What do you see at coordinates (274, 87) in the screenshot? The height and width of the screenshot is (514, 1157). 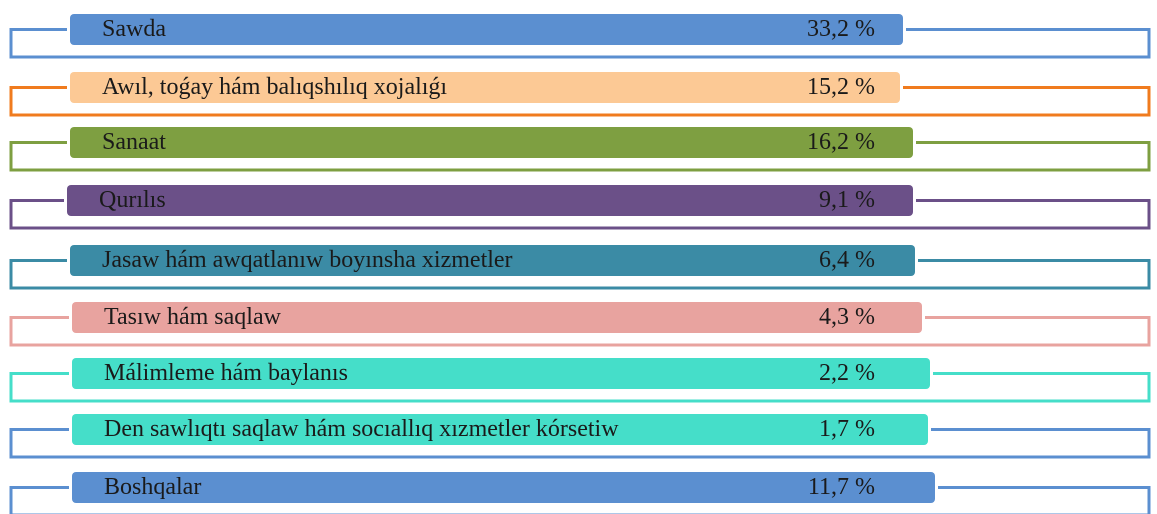 I see `row-label: Awıl, toǵay hám balıqshılıq xojalıǵı` at bounding box center [274, 87].